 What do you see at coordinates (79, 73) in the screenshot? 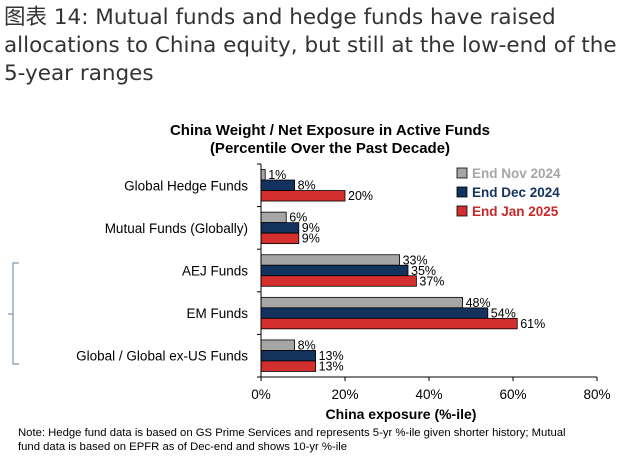
I see `figure-heading-line-3: 5-year ranges` at bounding box center [79, 73].